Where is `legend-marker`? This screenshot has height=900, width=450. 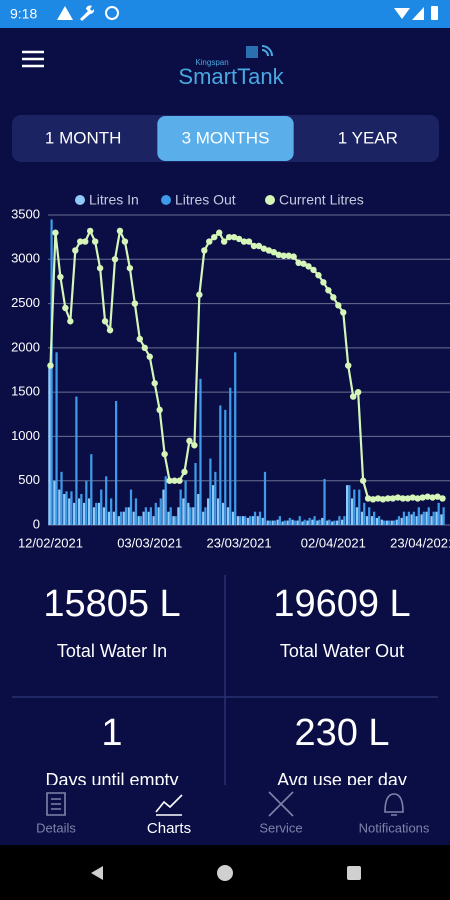
legend-marker is located at coordinates (166, 200).